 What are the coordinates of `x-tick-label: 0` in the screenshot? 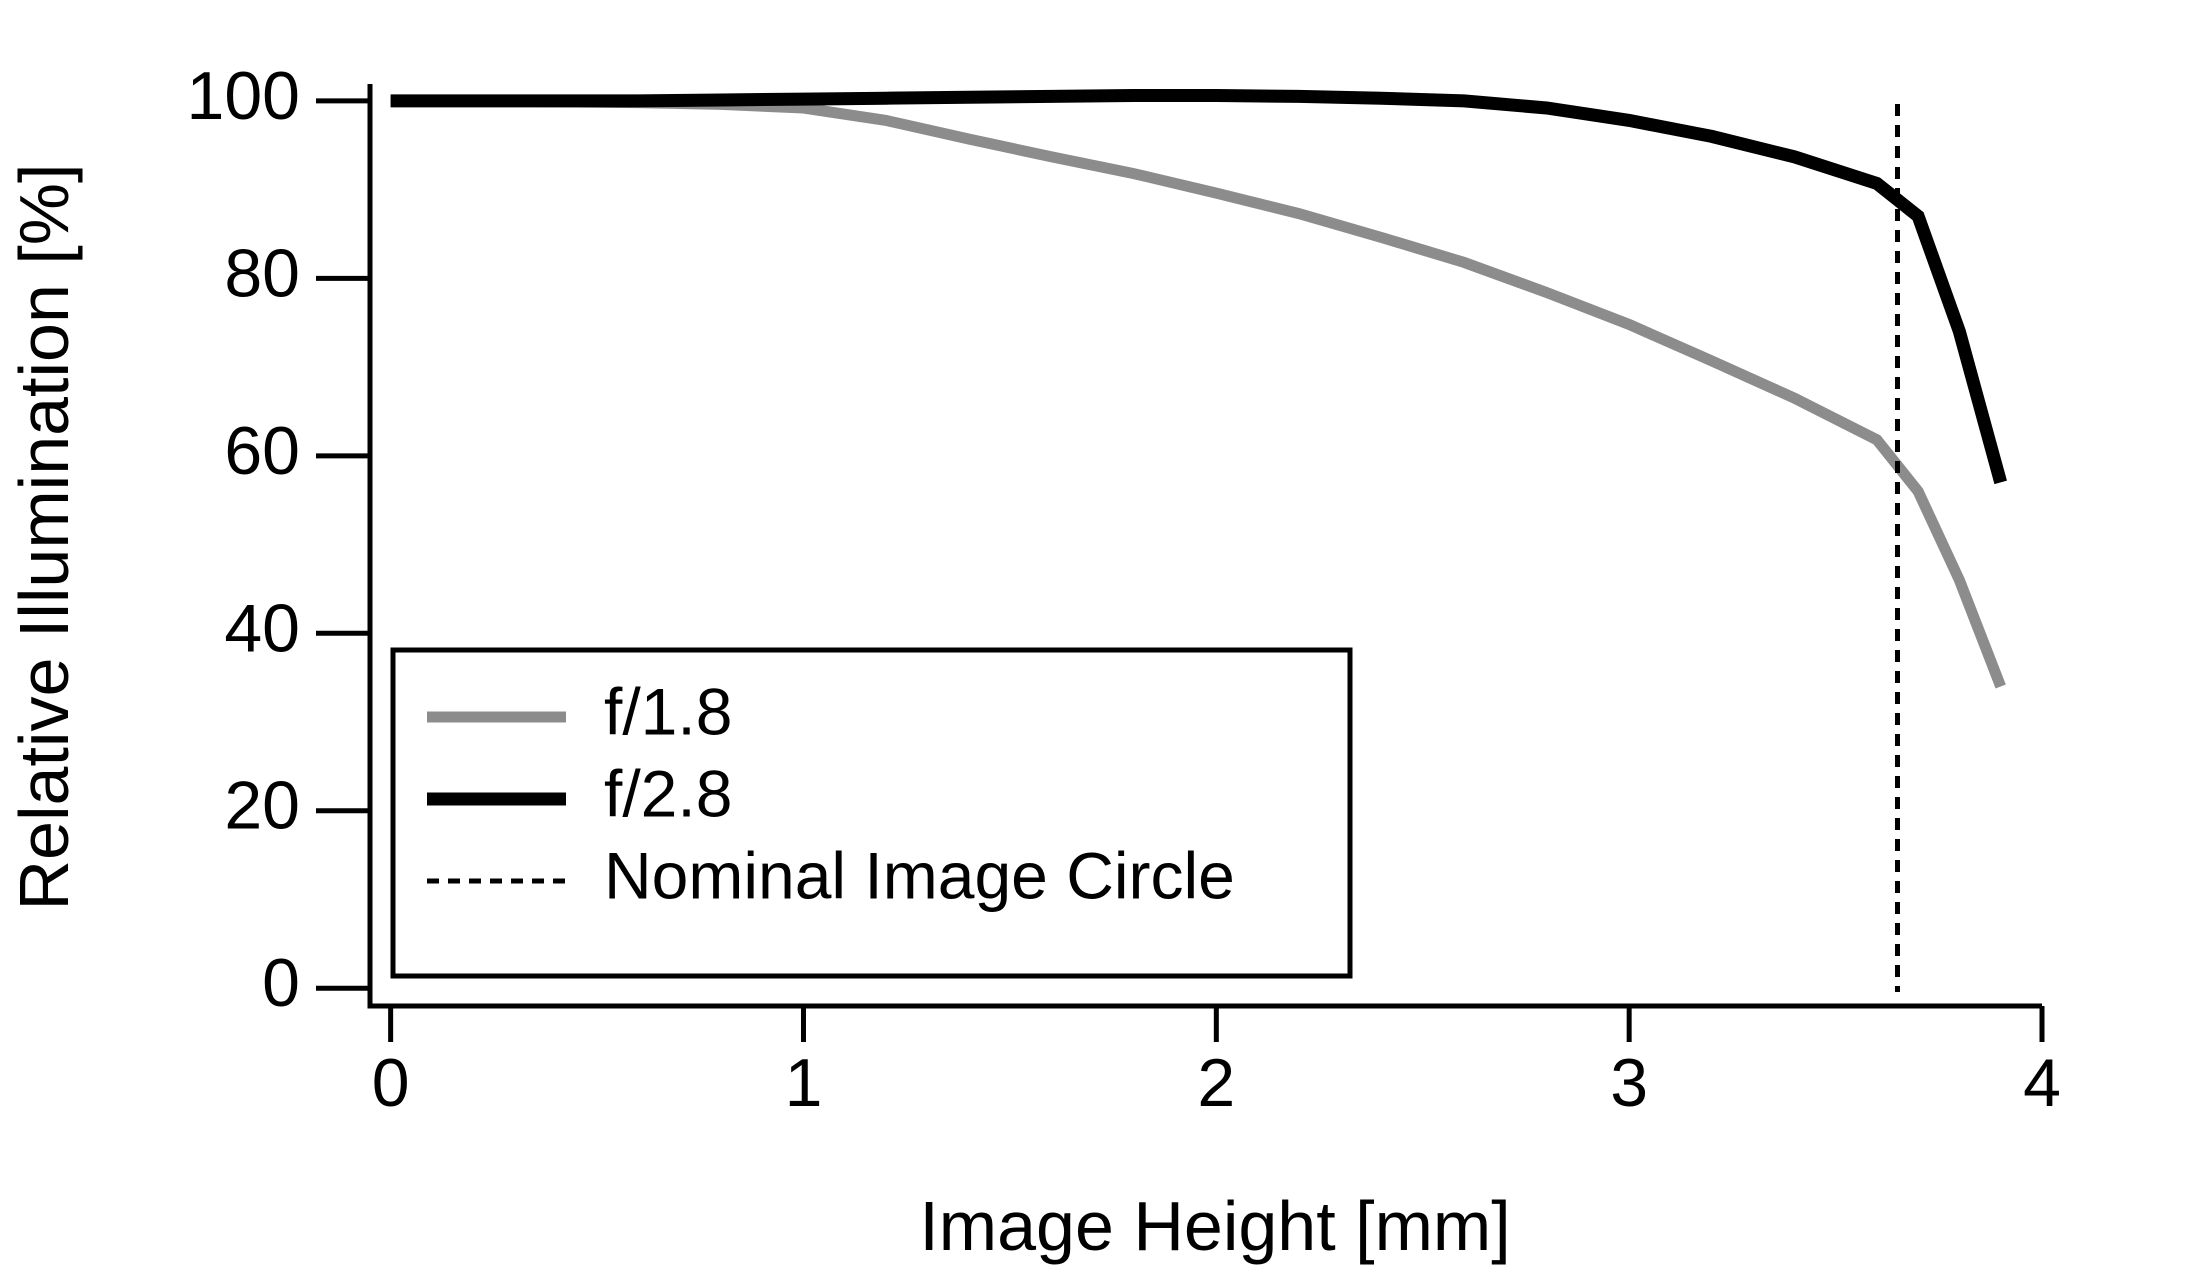 It's located at (391, 1083).